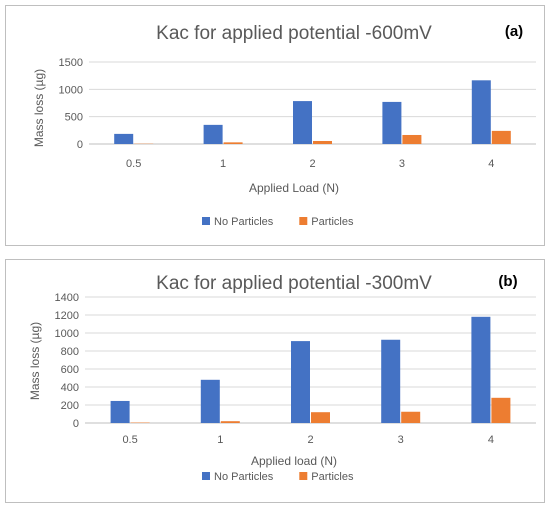 This screenshot has width=550, height=508. What do you see at coordinates (80, 145) in the screenshot?
I see `chart-a-y-tick-label: 0` at bounding box center [80, 145].